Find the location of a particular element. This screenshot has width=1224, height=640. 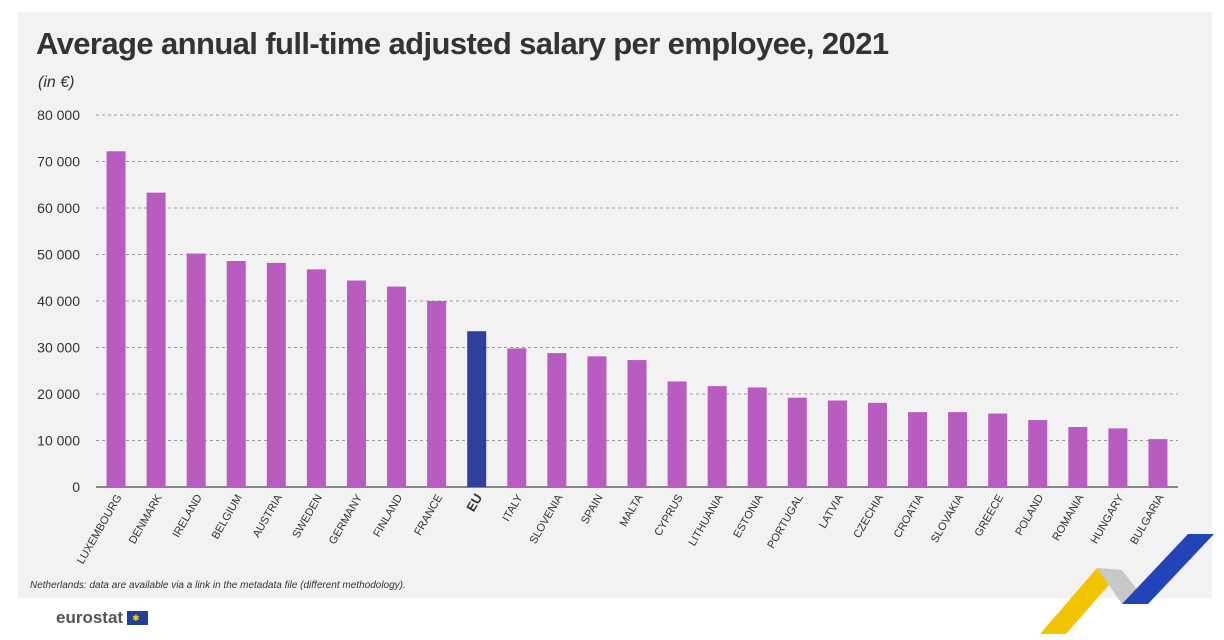

bar-austria is located at coordinates (276, 374).